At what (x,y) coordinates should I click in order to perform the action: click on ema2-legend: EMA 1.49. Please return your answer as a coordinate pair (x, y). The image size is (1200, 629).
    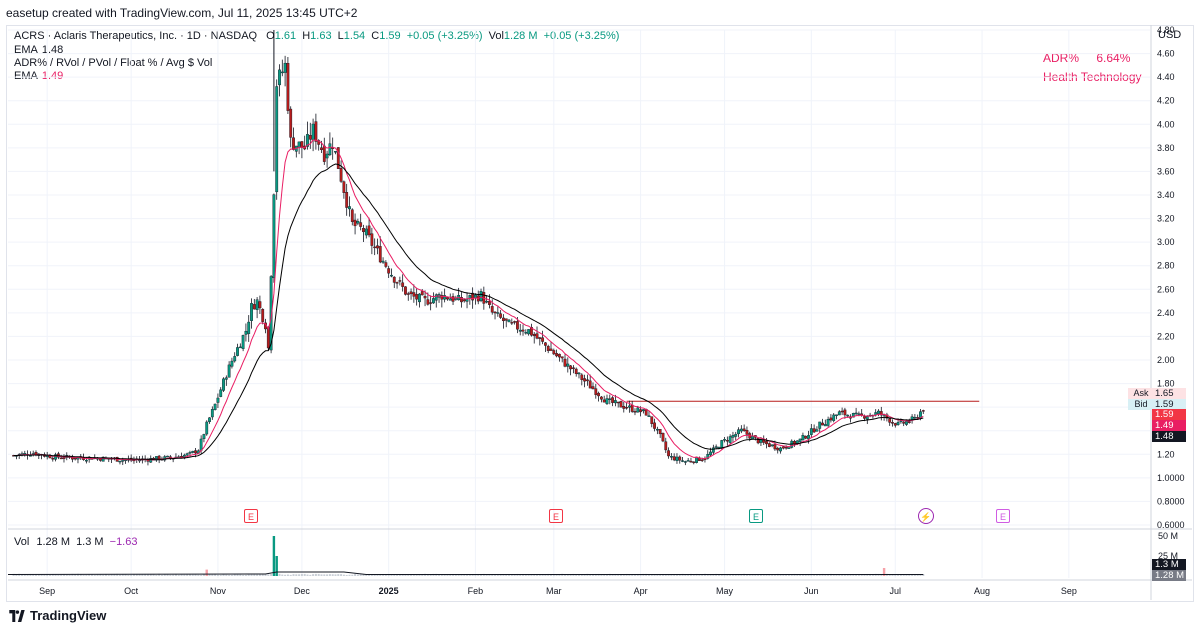
    Looking at the image, I should click on (38, 76).